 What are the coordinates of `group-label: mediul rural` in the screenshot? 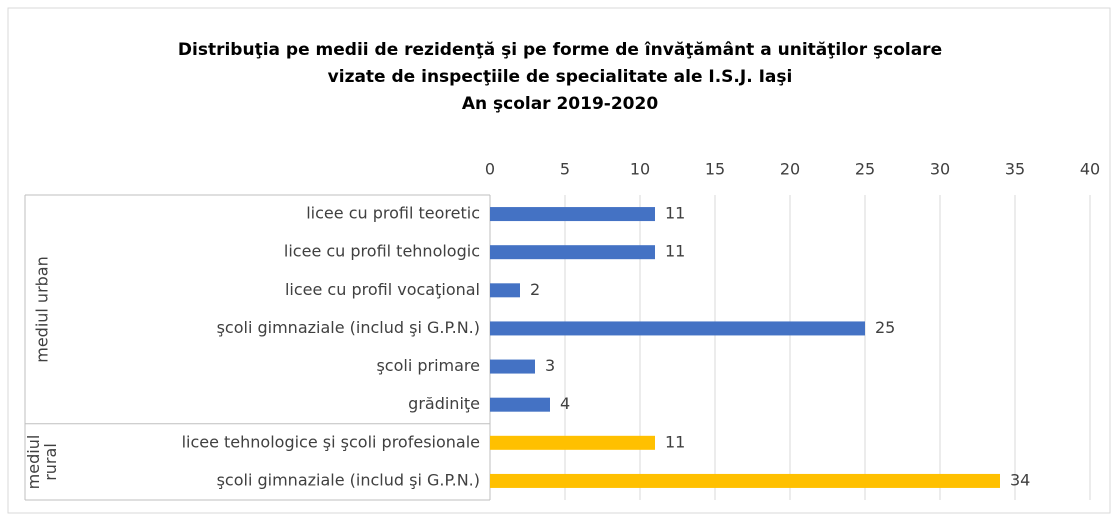 It's located at (42, 462).